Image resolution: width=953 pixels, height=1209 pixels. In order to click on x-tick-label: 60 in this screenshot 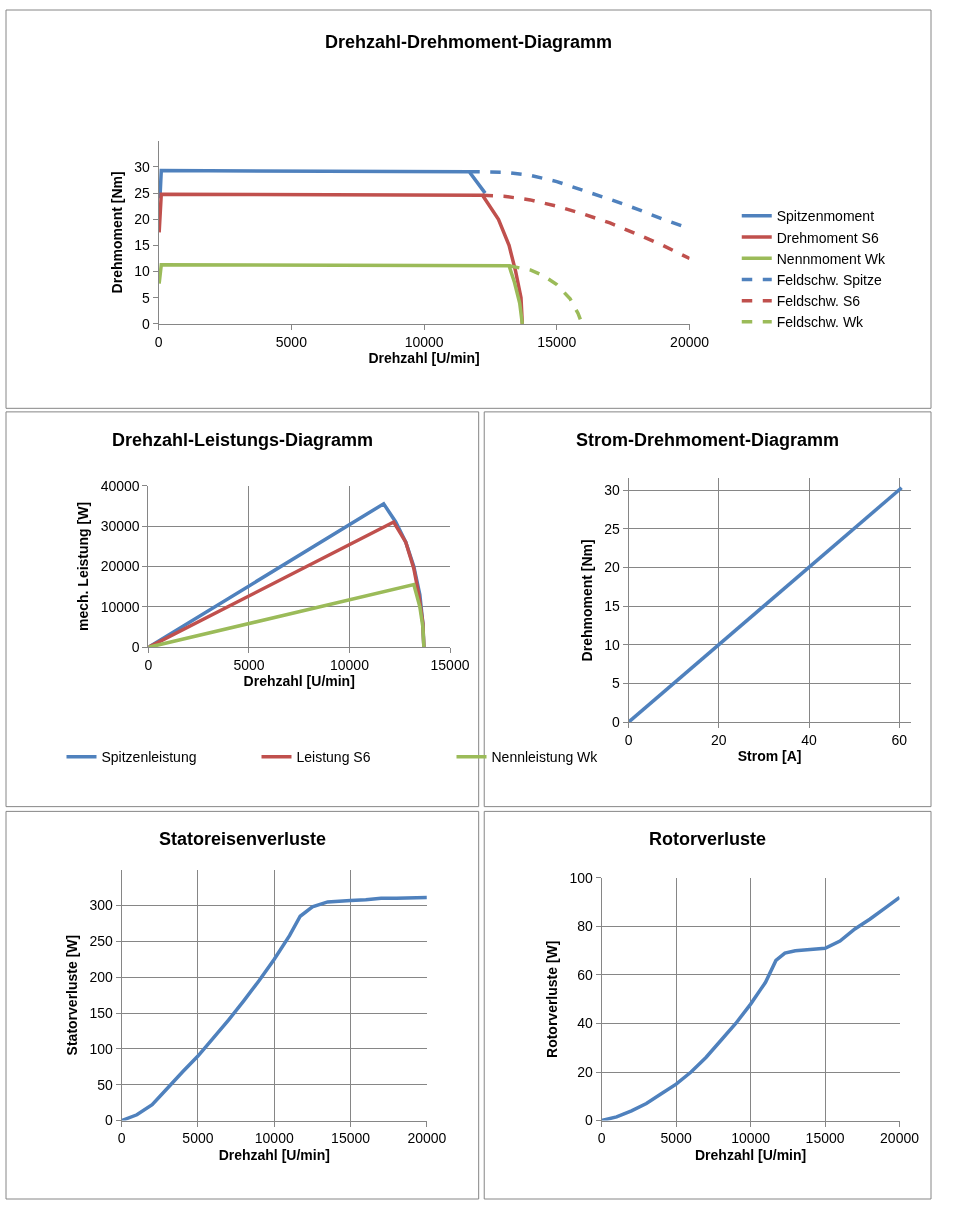, I will do `click(899, 740)`.